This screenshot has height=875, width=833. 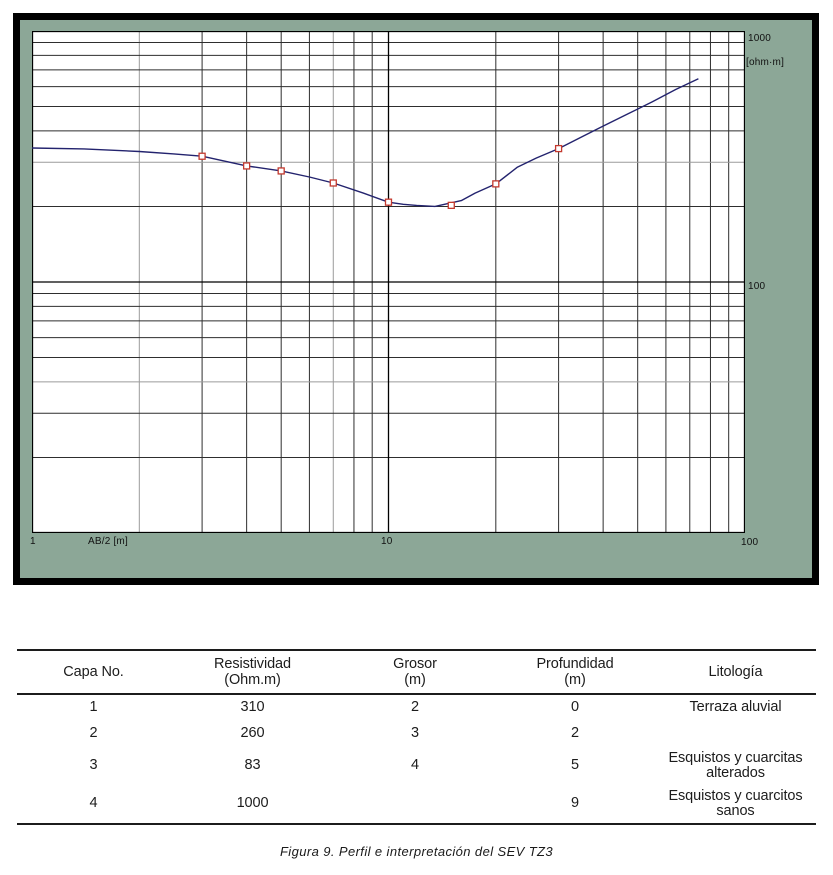 I want to click on cell-profundidad: 9, so click(x=575, y=803).